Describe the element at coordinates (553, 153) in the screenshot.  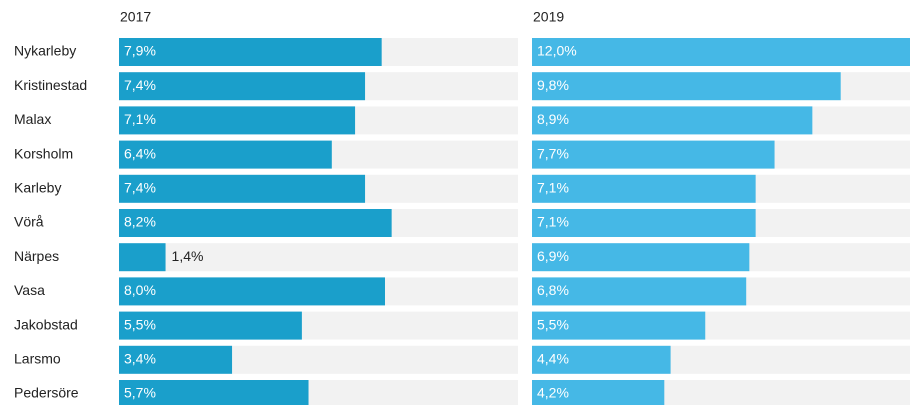
I see `value-label: 7,7%` at that location.